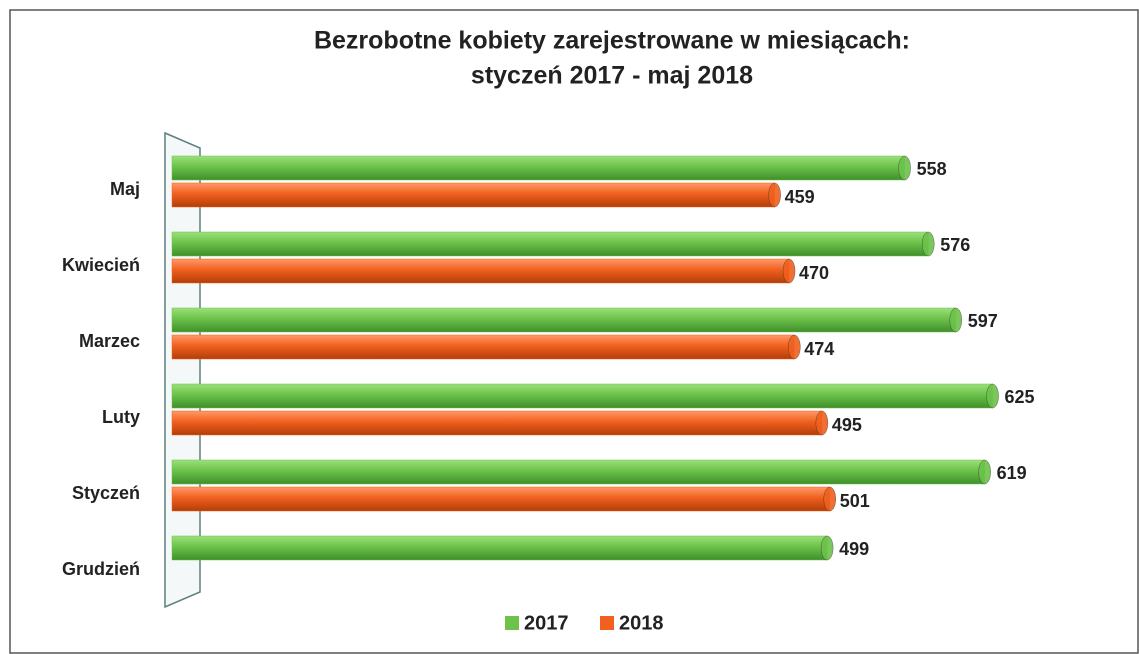  What do you see at coordinates (1020, 397) in the screenshot?
I see `data-label: 625` at bounding box center [1020, 397].